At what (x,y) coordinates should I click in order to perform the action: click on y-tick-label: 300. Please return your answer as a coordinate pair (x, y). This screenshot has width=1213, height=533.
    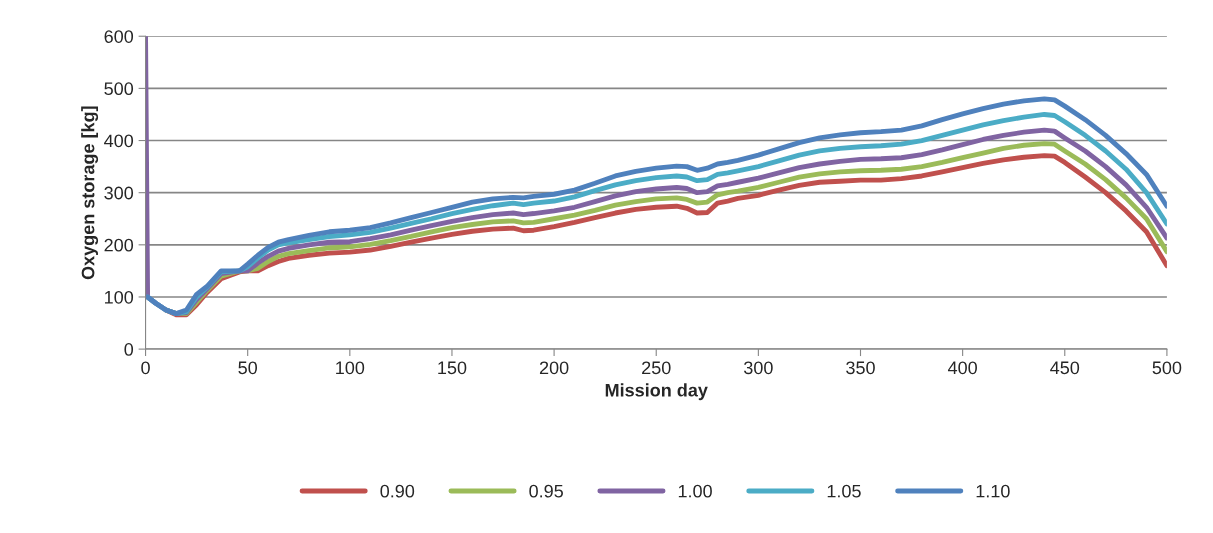
    Looking at the image, I should click on (119, 193).